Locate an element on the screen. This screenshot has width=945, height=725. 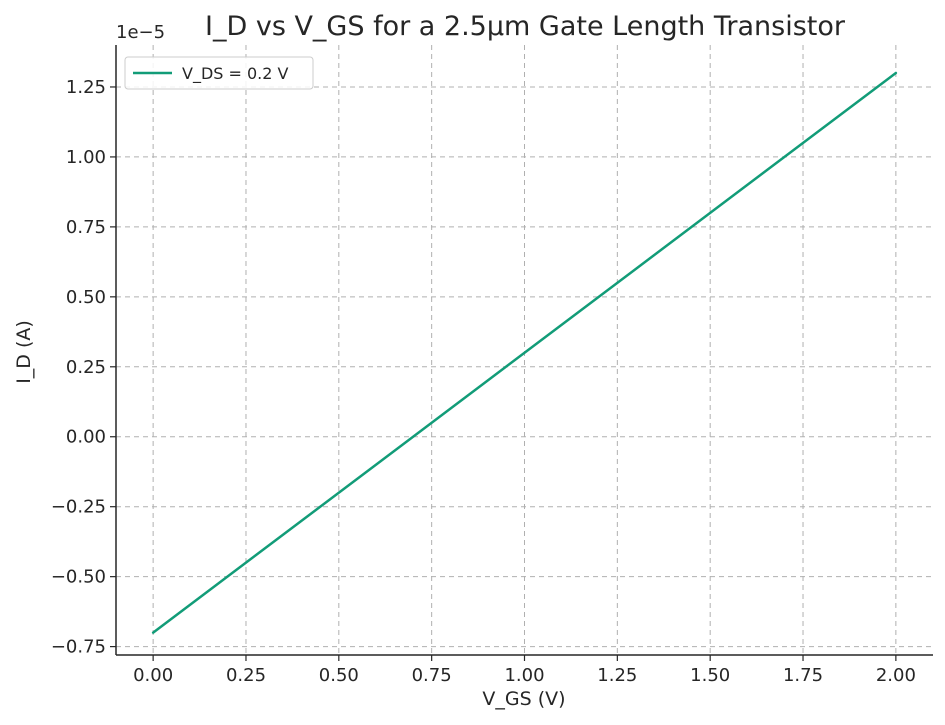
y-tick-label-minus-0-50: −0.50 is located at coordinates (78, 577).